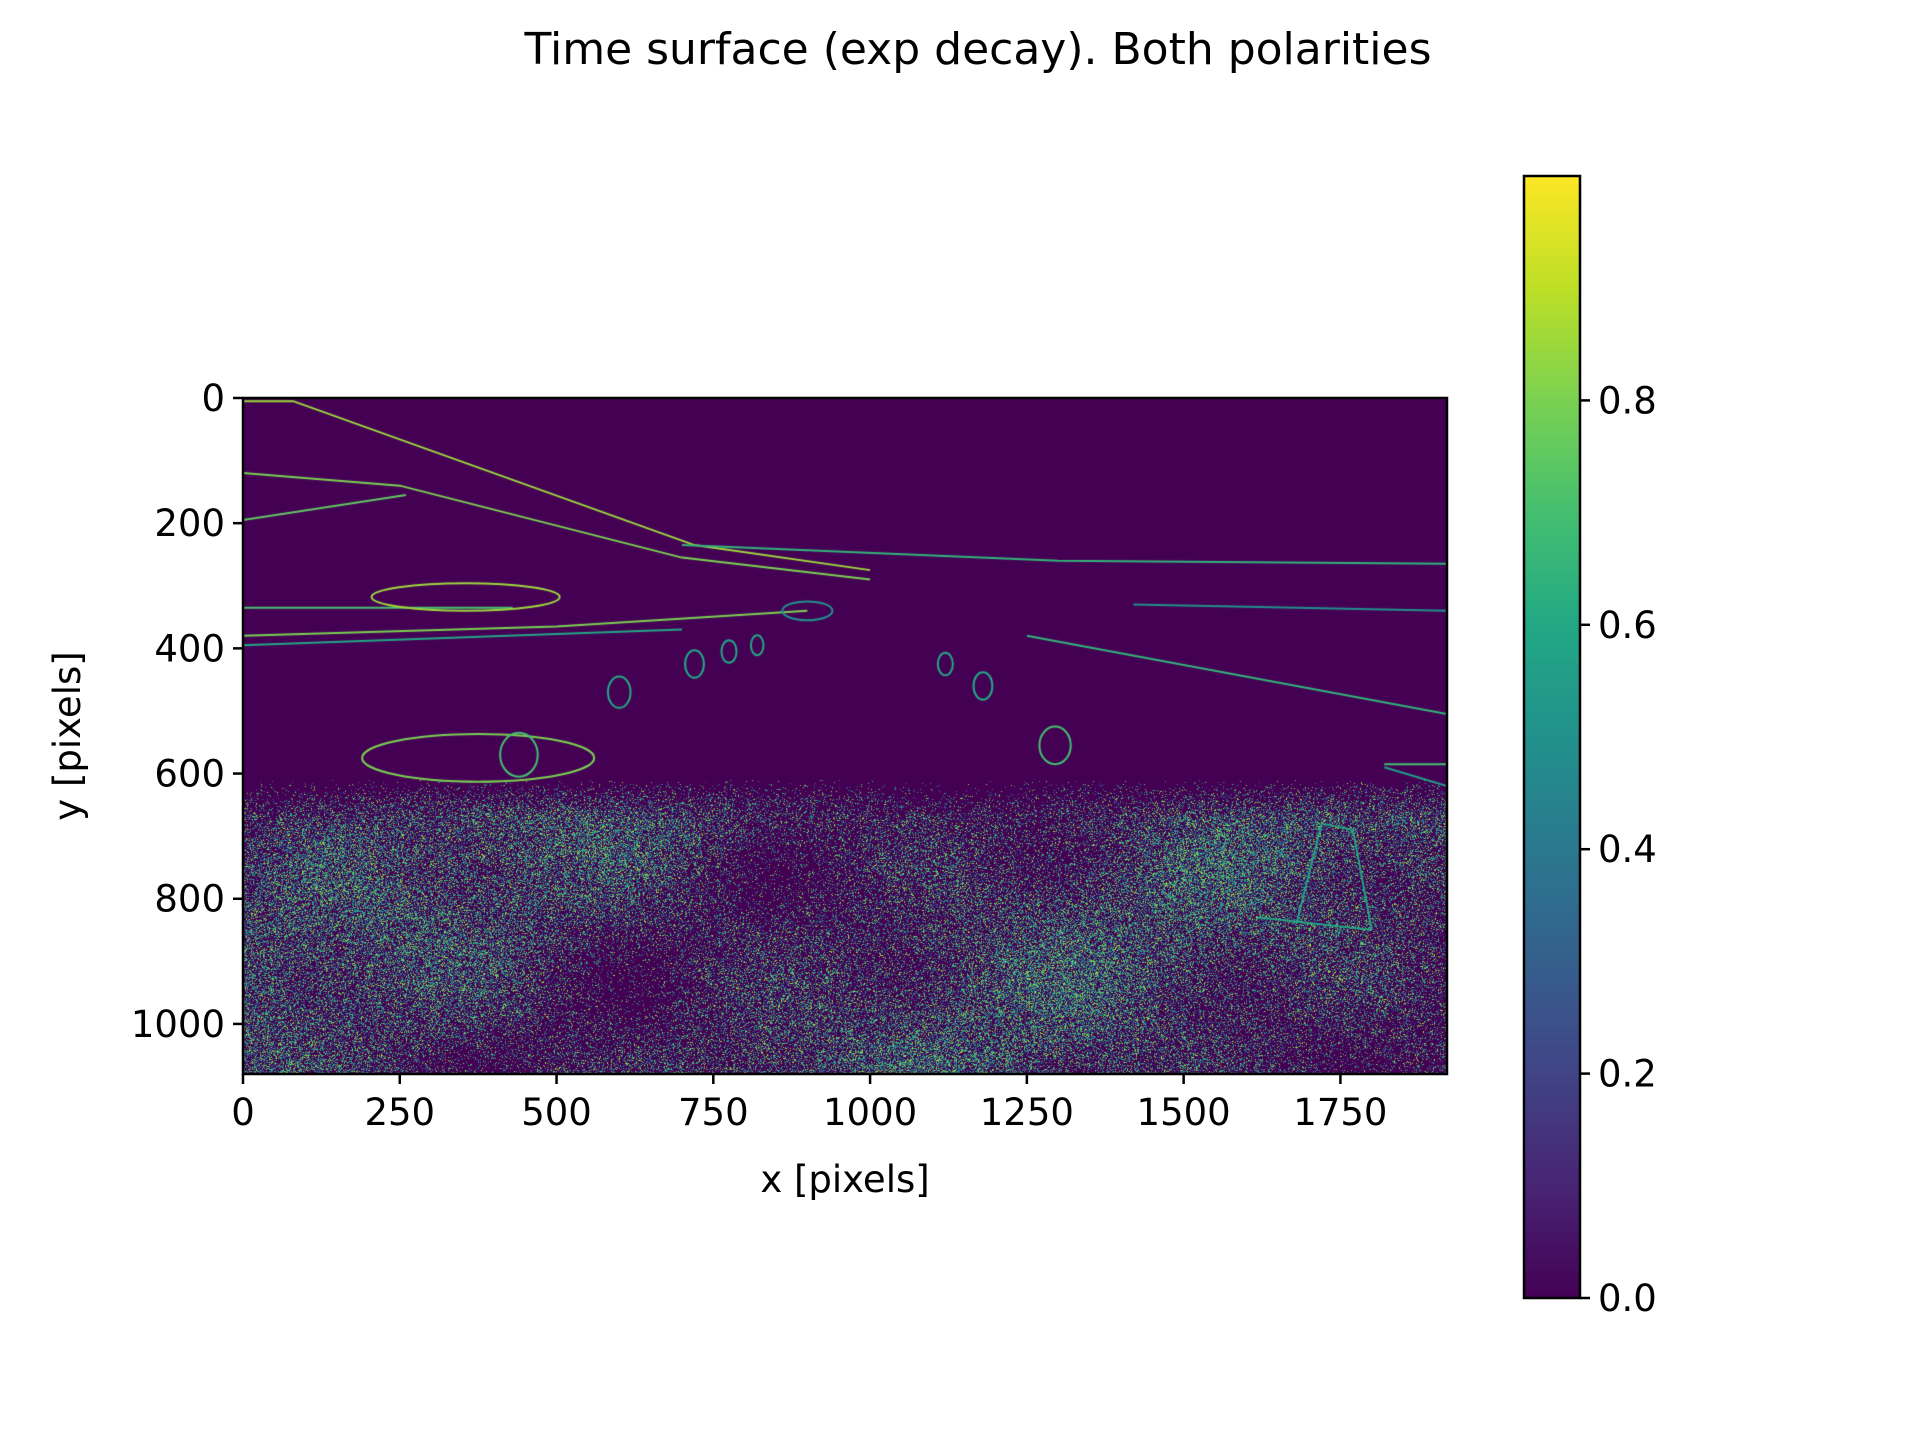 This screenshot has height=1440, width=1920. I want to click on colorbar-gradient, so click(1552, 737).